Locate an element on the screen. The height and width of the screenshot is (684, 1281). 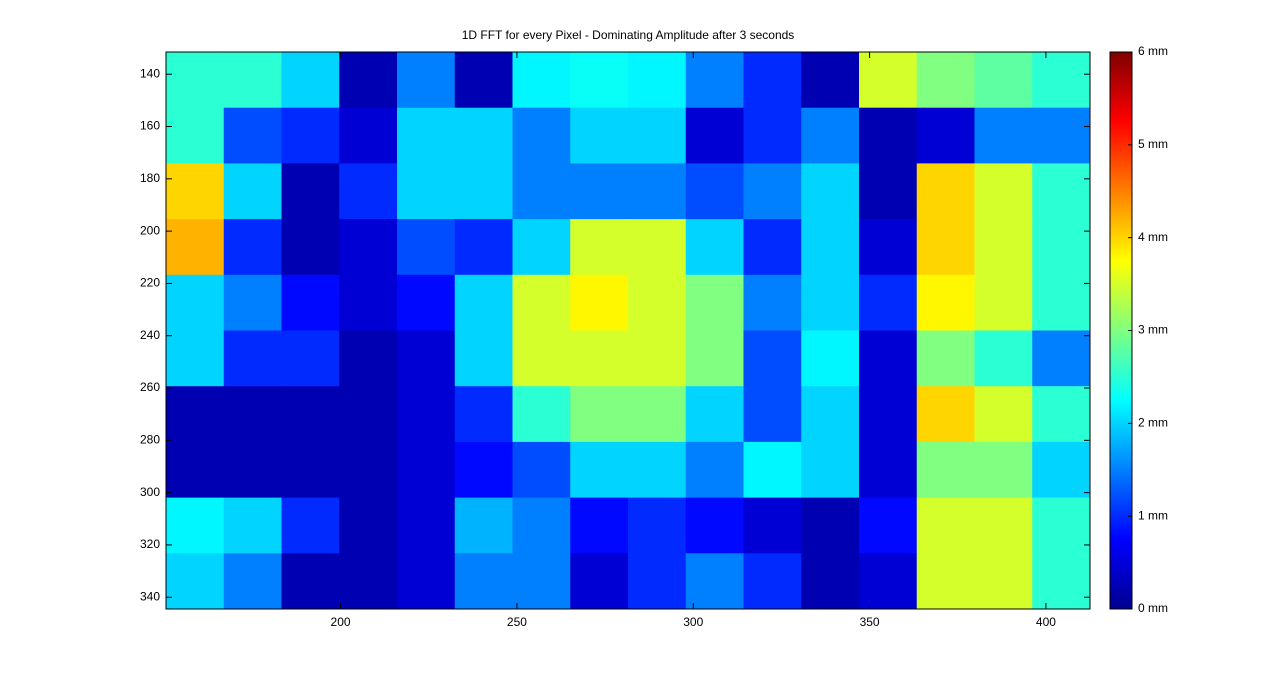
colorbar-tick-label: 1 mm is located at coordinates (1153, 515).